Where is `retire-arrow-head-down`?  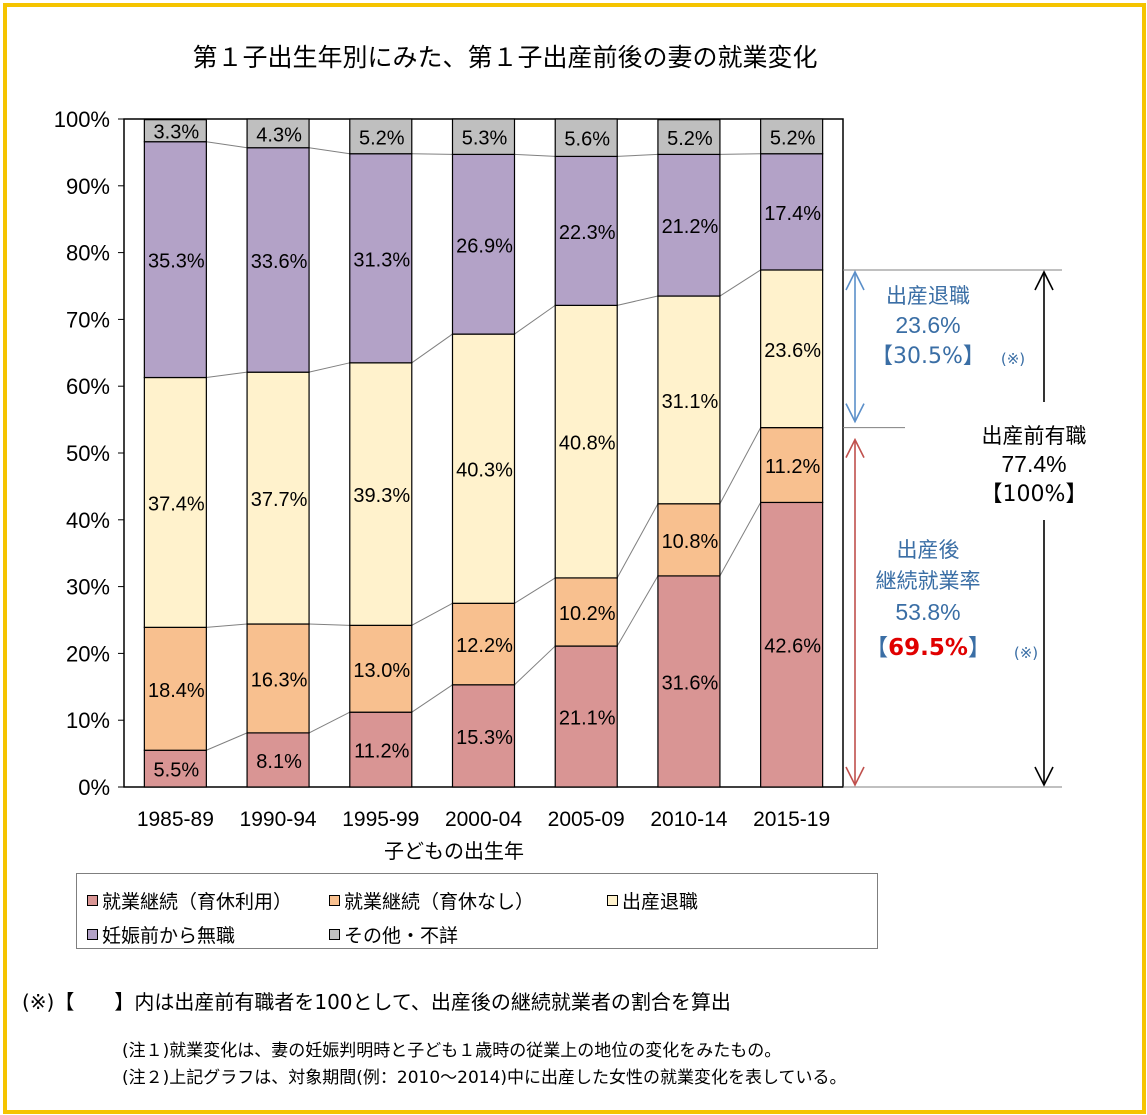 retire-arrow-head-down is located at coordinates (855, 413).